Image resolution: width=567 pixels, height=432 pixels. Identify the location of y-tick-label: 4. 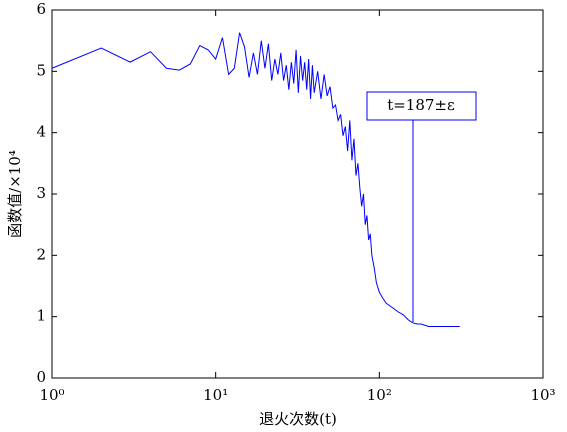
(41, 132).